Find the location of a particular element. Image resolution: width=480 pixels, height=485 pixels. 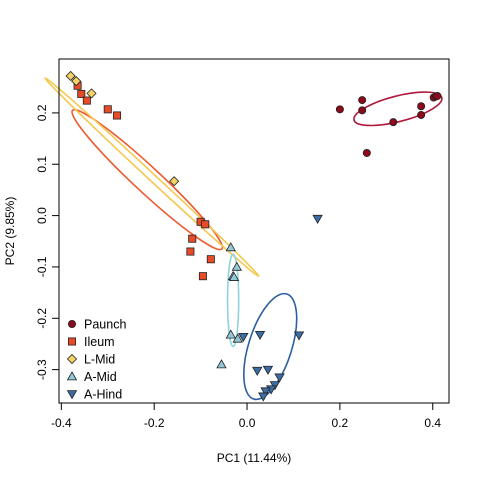

ileum-legend-label: Ileum is located at coordinates (99, 342).